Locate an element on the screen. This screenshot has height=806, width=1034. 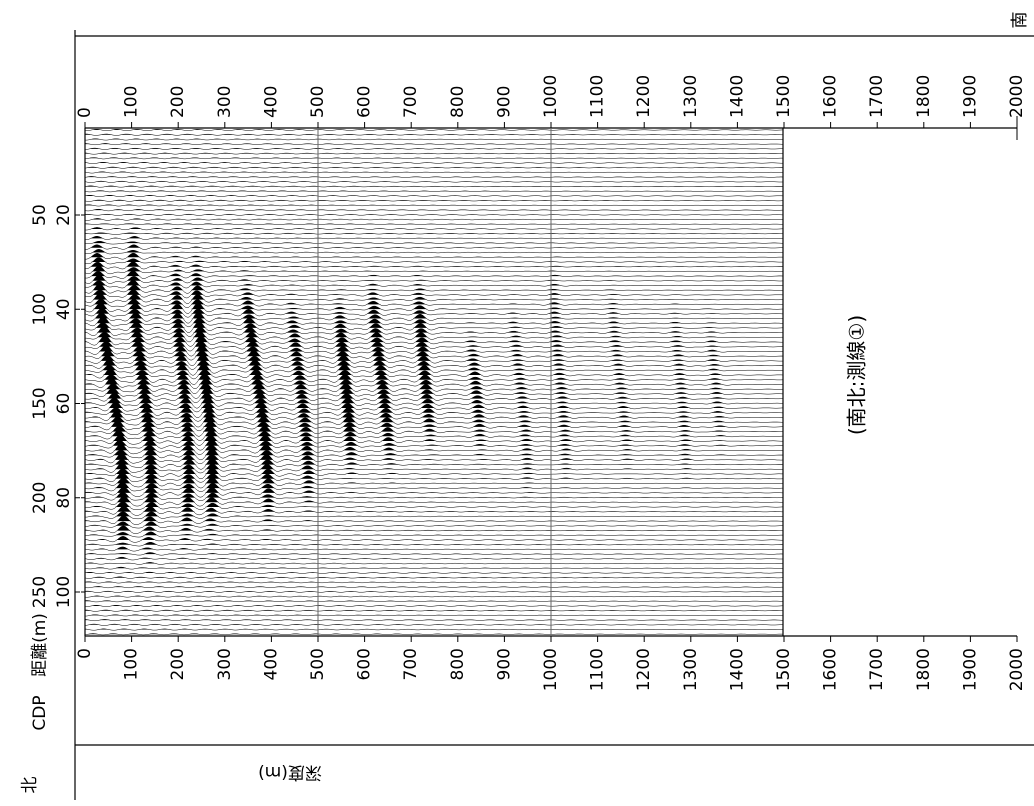
depth-tick-label-top: 1700 is located at coordinates (877, 96).